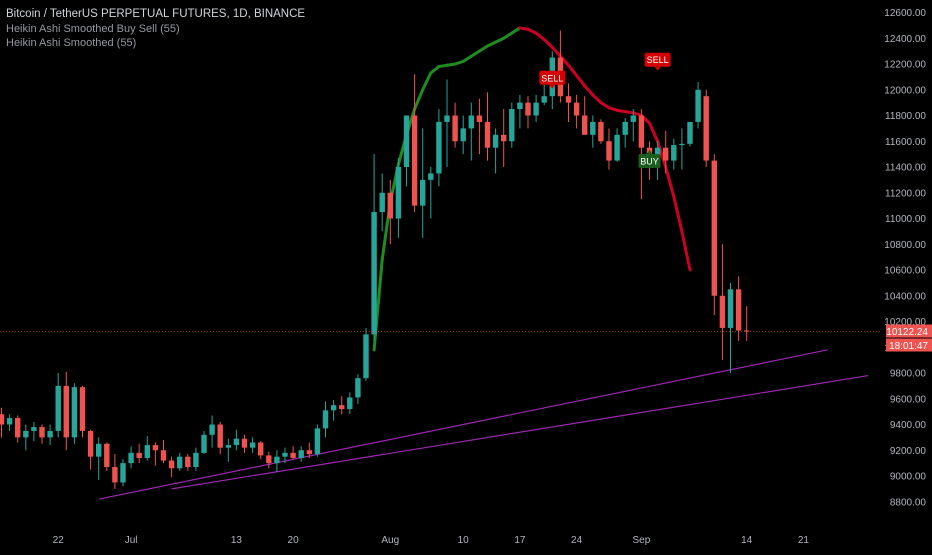 The height and width of the screenshot is (555, 932). Describe the element at coordinates (131, 540) in the screenshot. I see `x-tick-label: Jul` at that location.